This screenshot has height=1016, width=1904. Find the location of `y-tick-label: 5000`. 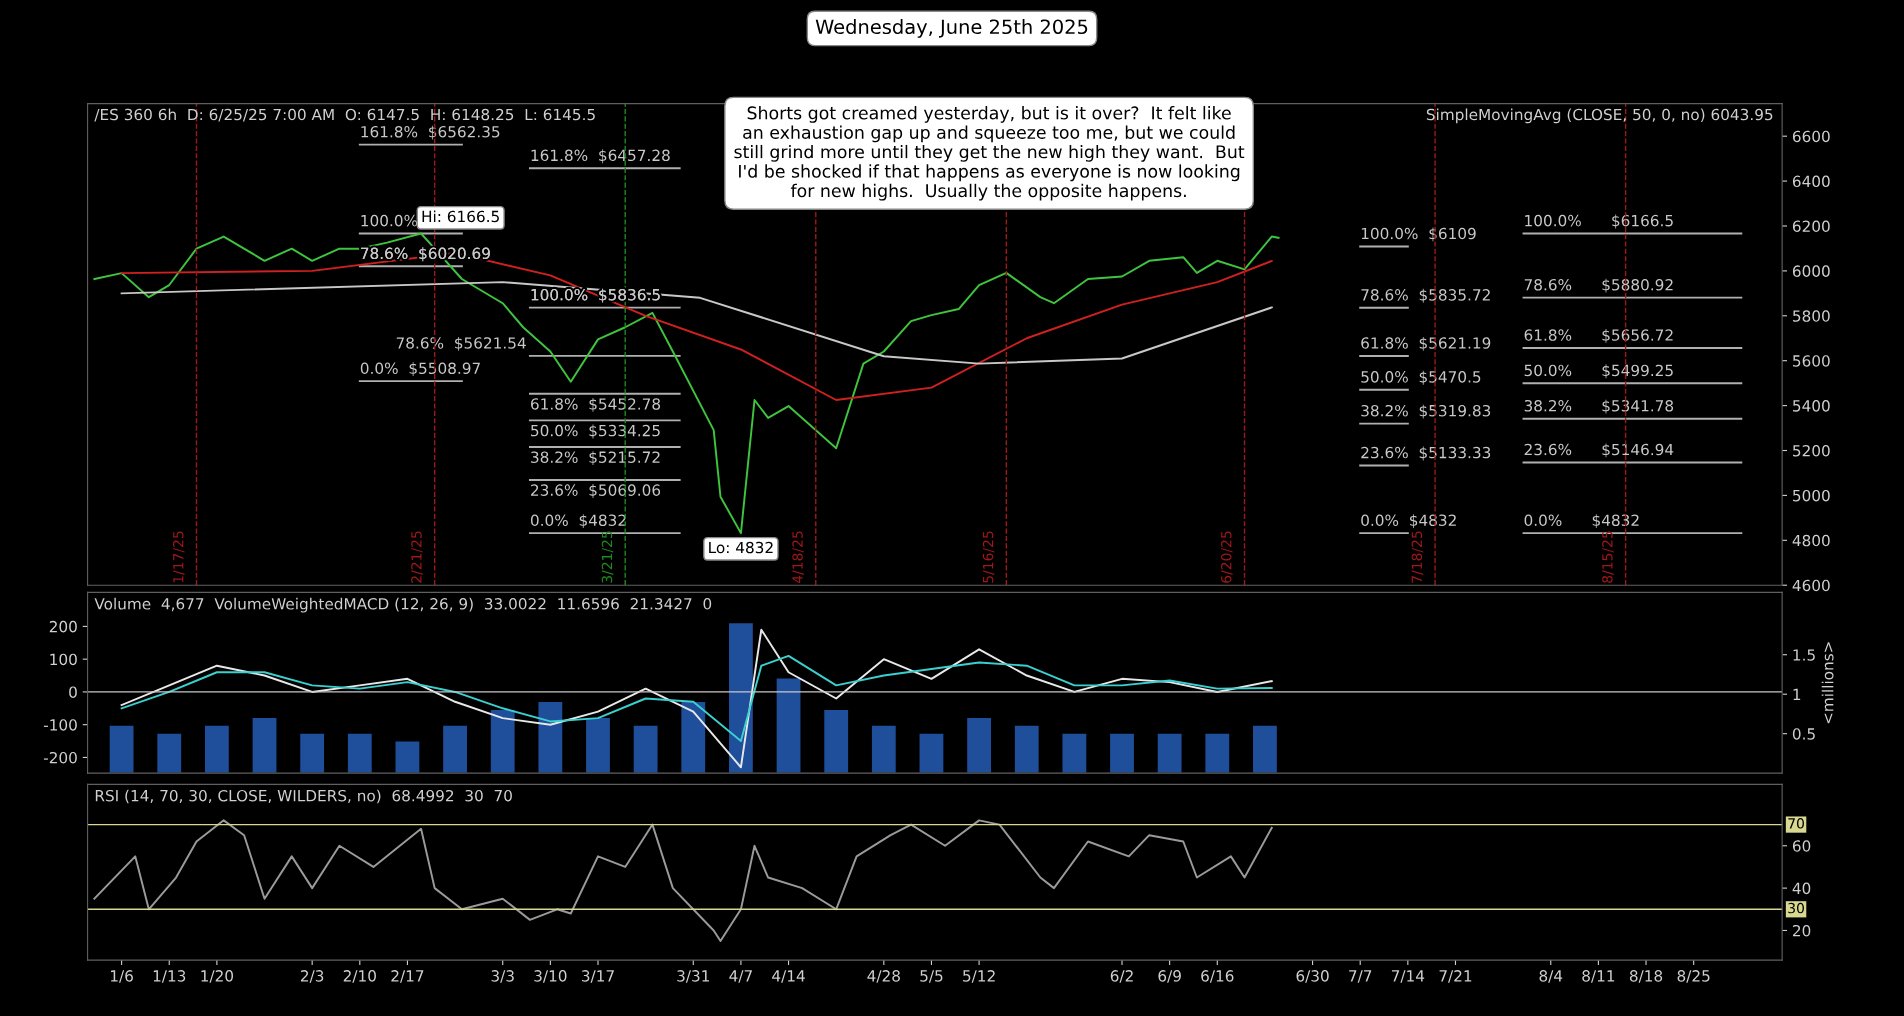

y-tick-label: 5000 is located at coordinates (1811, 495).